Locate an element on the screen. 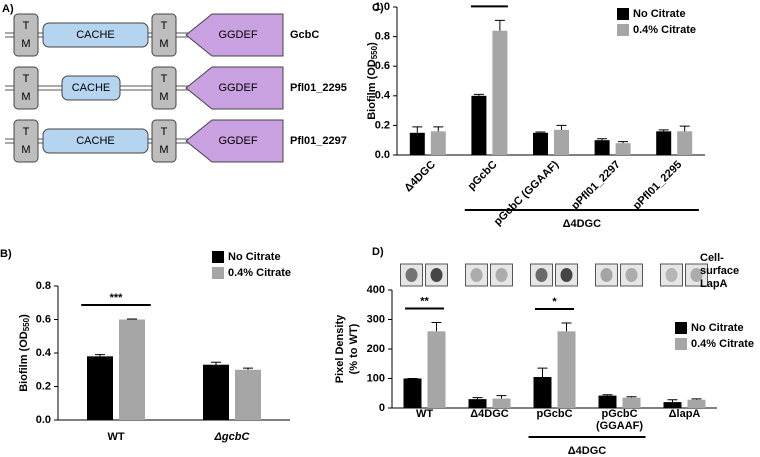 This screenshot has height=457, width=760. x-tick-label-box: ΔlapA is located at coordinates (684, 414).